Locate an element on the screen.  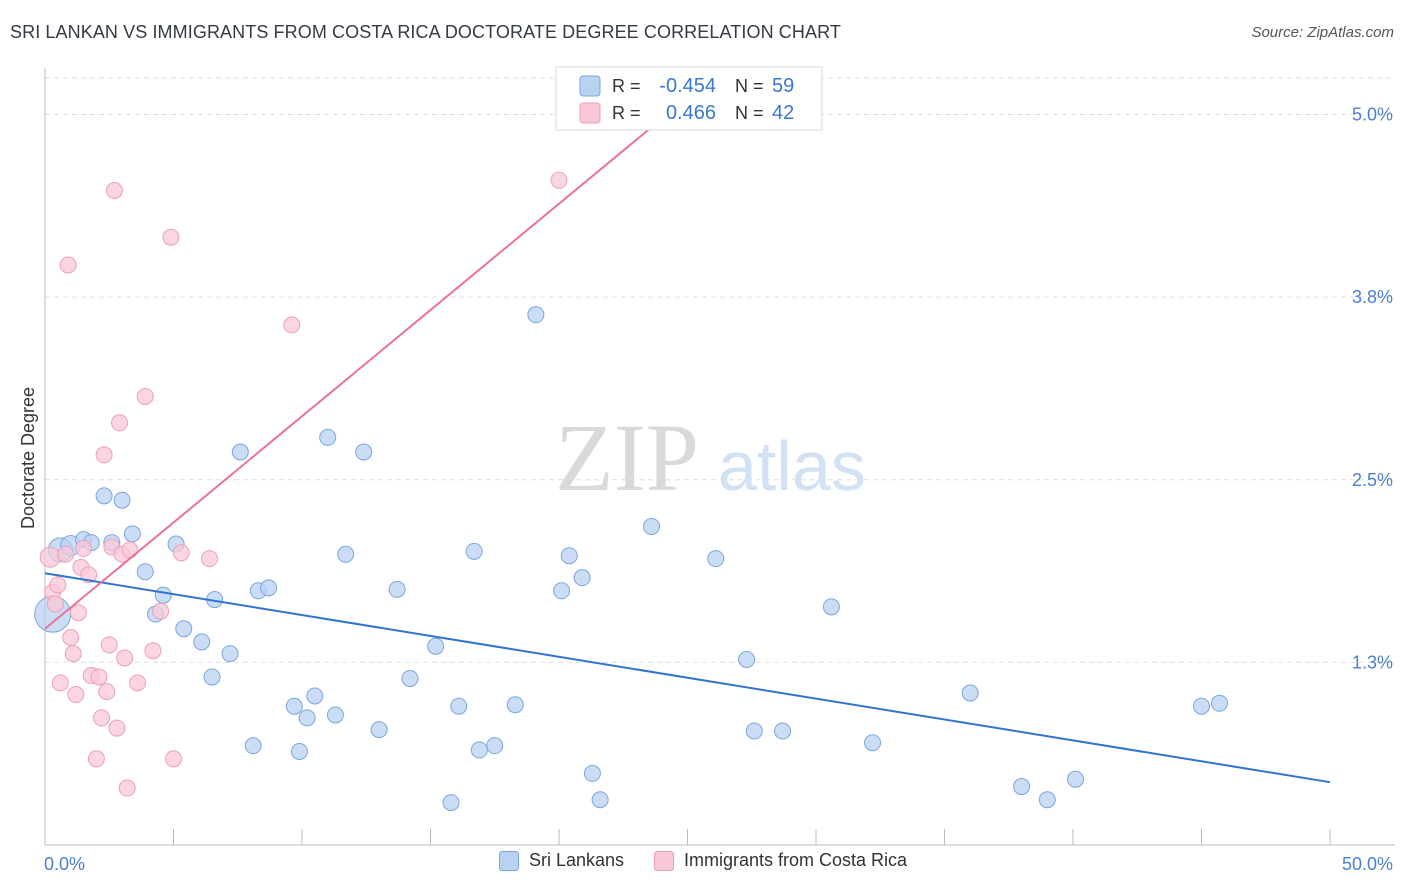
legend-item-costa-rica: Immigrants from Costa Rica is located at coordinates (780, 860).